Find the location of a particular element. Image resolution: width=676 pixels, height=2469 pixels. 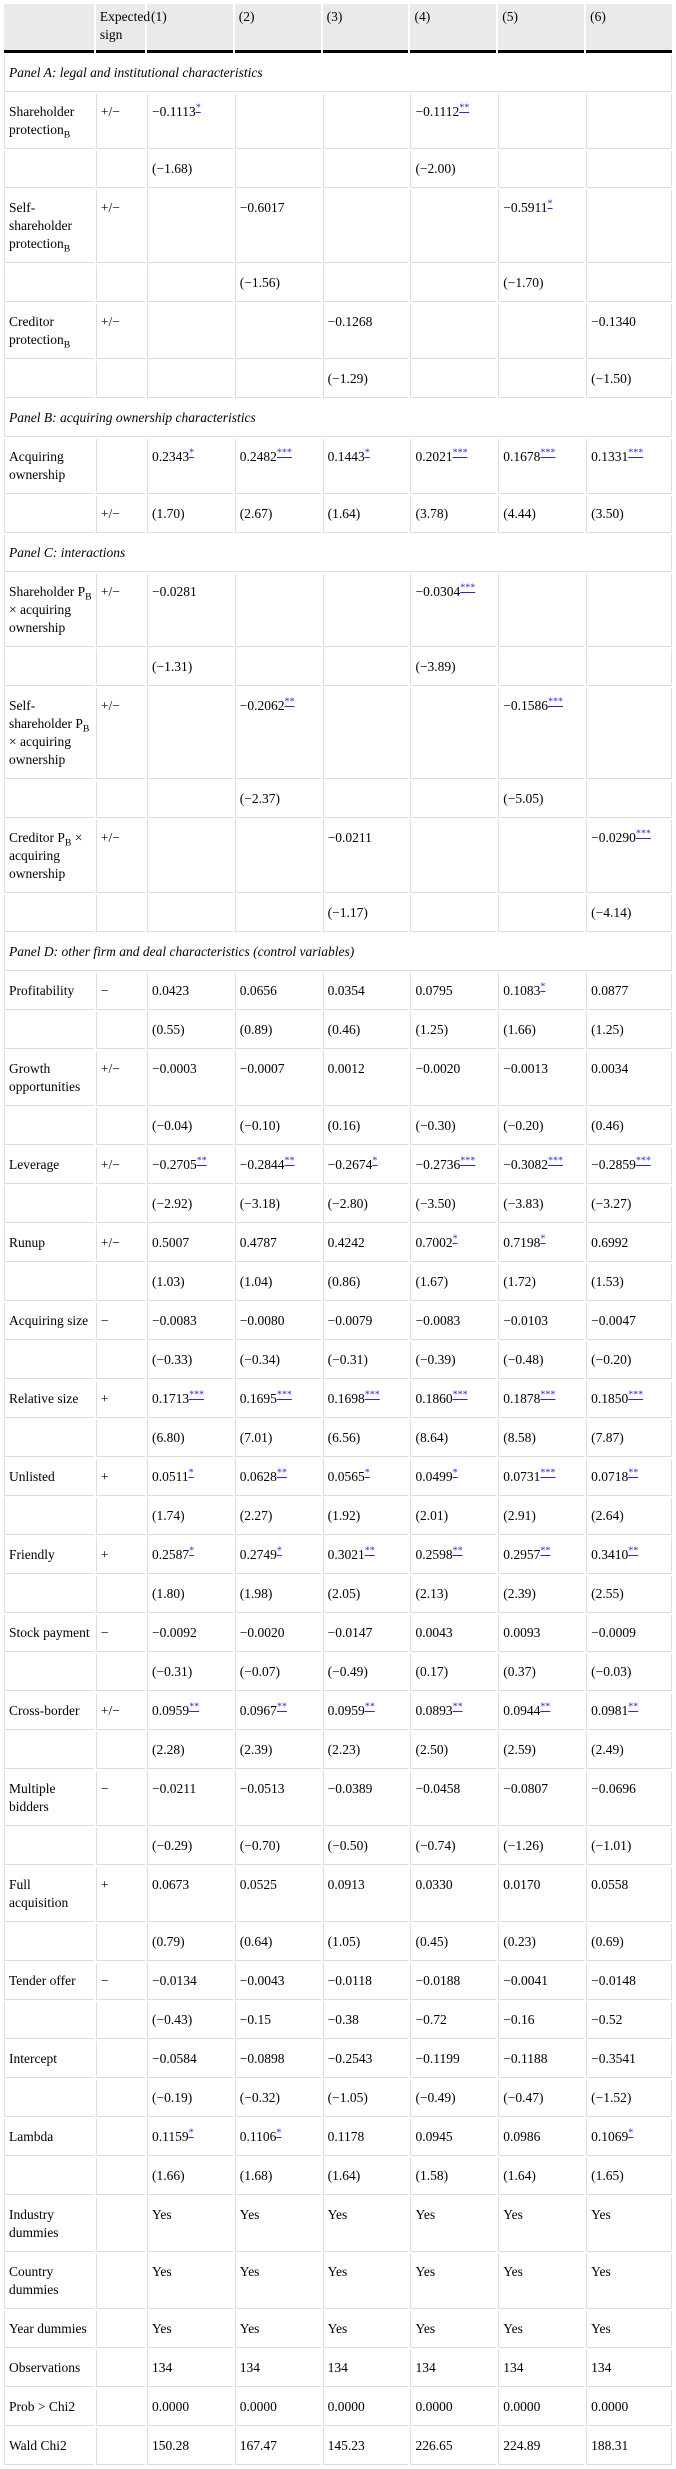

coef-cell: −0.1113* is located at coordinates (189, 121).